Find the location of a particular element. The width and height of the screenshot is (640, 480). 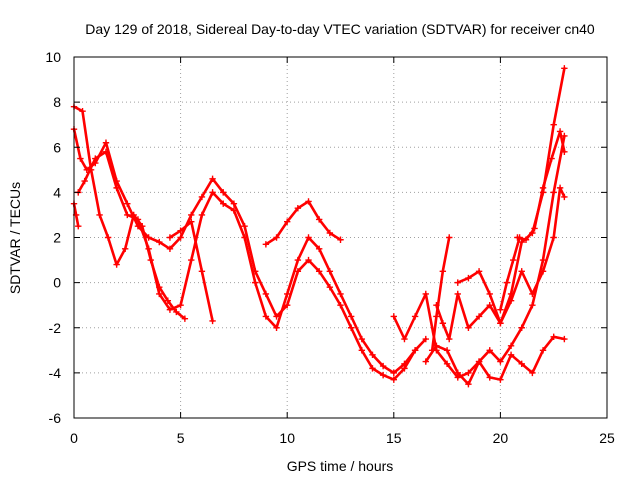

x-tick-label: 15 is located at coordinates (394, 438).